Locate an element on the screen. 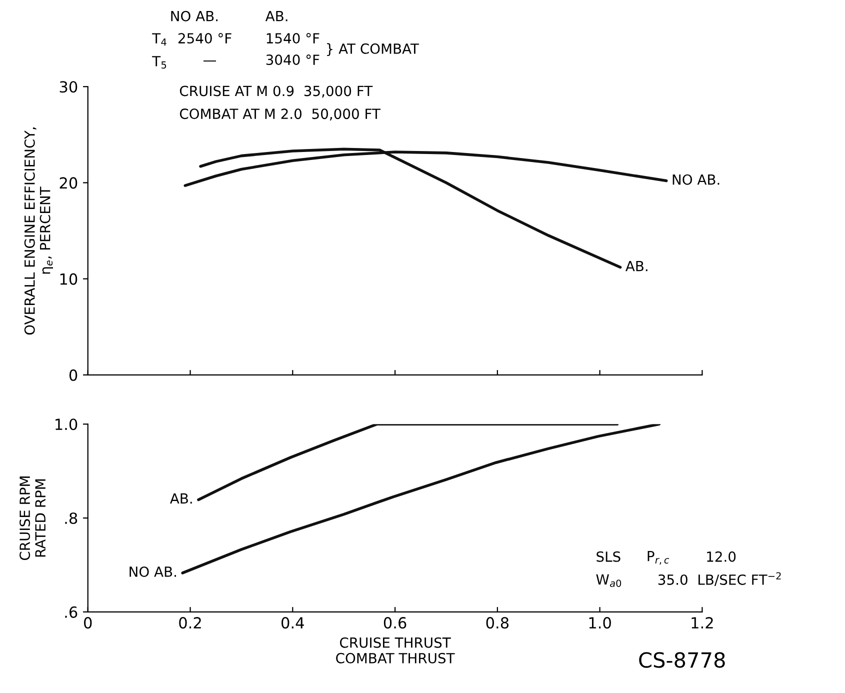 This screenshot has height=693, width=845. text: 3040 °F is located at coordinates (293, 60).